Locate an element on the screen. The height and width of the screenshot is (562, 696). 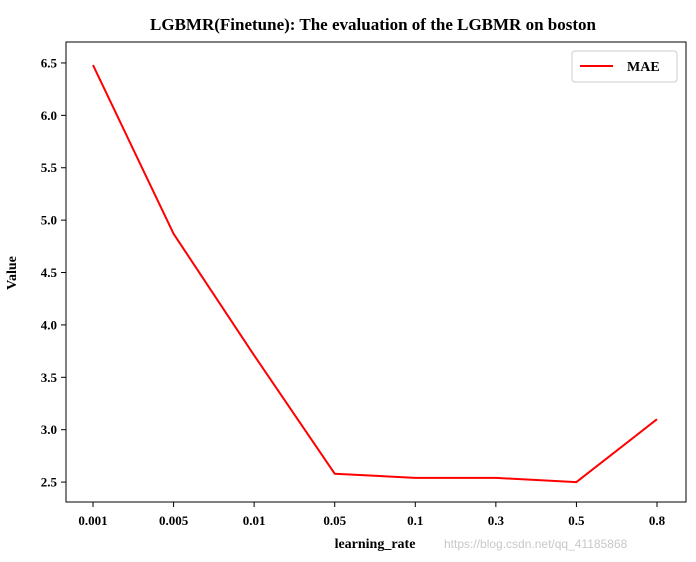
x-tick-label: 0.1 is located at coordinates (415, 520).